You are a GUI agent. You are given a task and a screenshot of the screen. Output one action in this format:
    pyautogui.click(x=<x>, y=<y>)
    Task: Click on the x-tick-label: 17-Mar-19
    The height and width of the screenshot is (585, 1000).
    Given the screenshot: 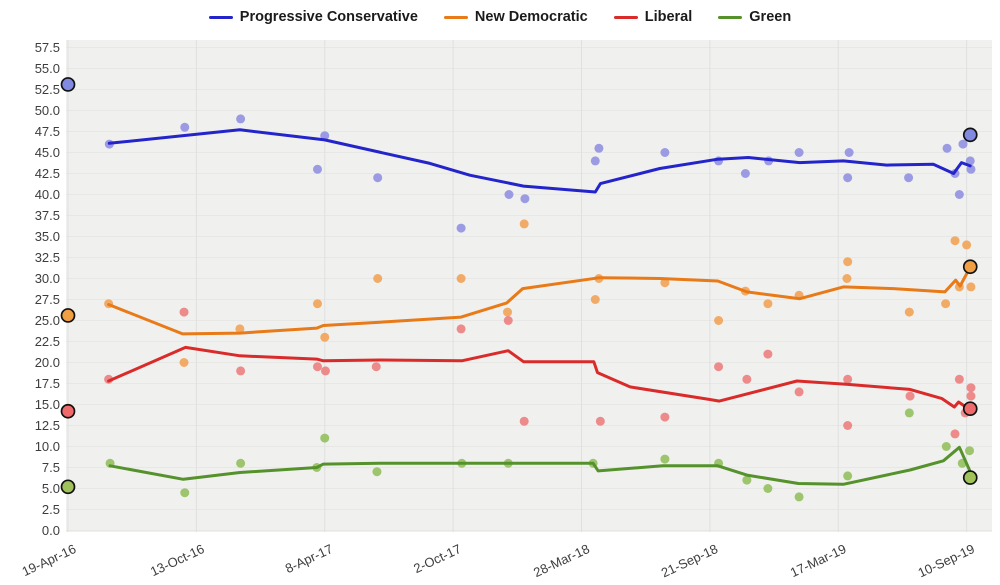 What is the action you would take?
    pyautogui.click(x=818, y=560)
    